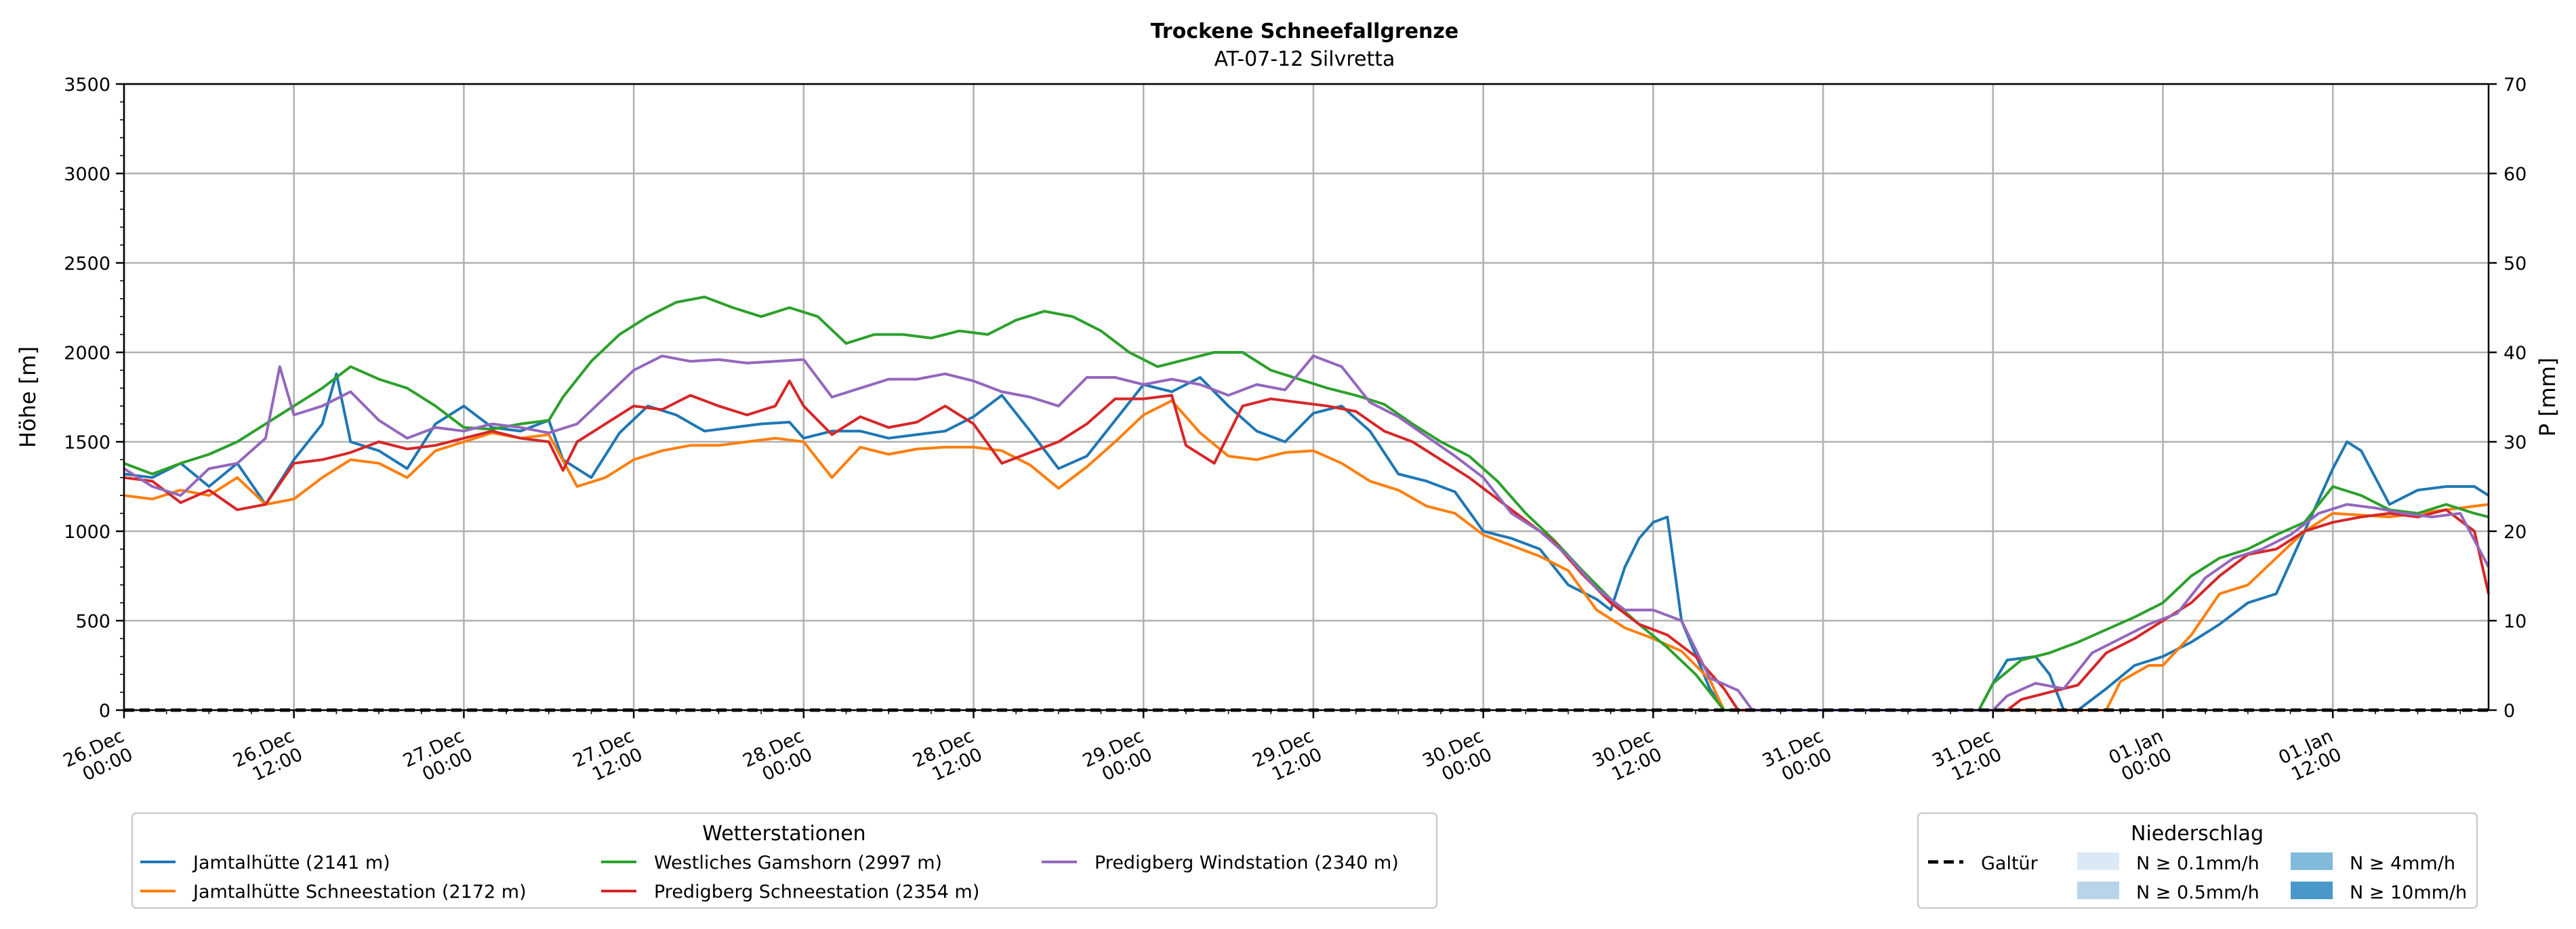 The height and width of the screenshot is (929, 2576). I want to click on x-tick-label: 30.Dec12:00, so click(1627, 759).